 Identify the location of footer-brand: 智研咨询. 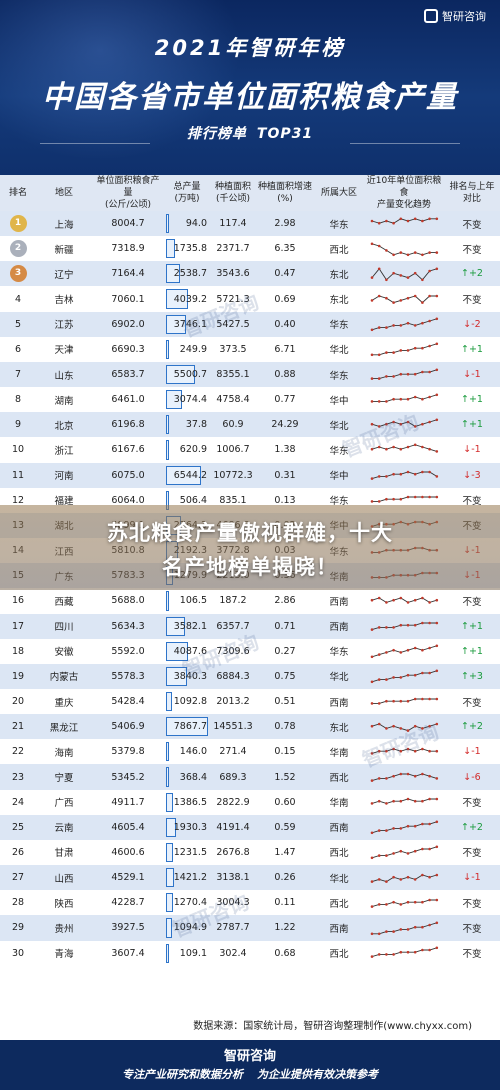
(249, 1056).